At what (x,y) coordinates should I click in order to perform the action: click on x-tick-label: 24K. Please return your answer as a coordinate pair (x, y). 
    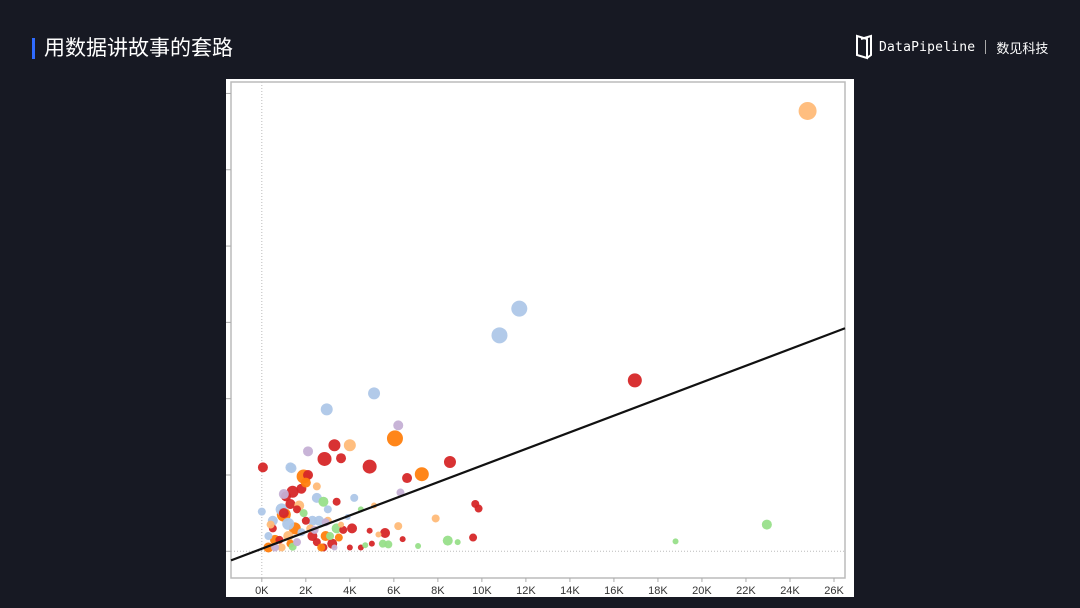
    Looking at the image, I should click on (790, 591).